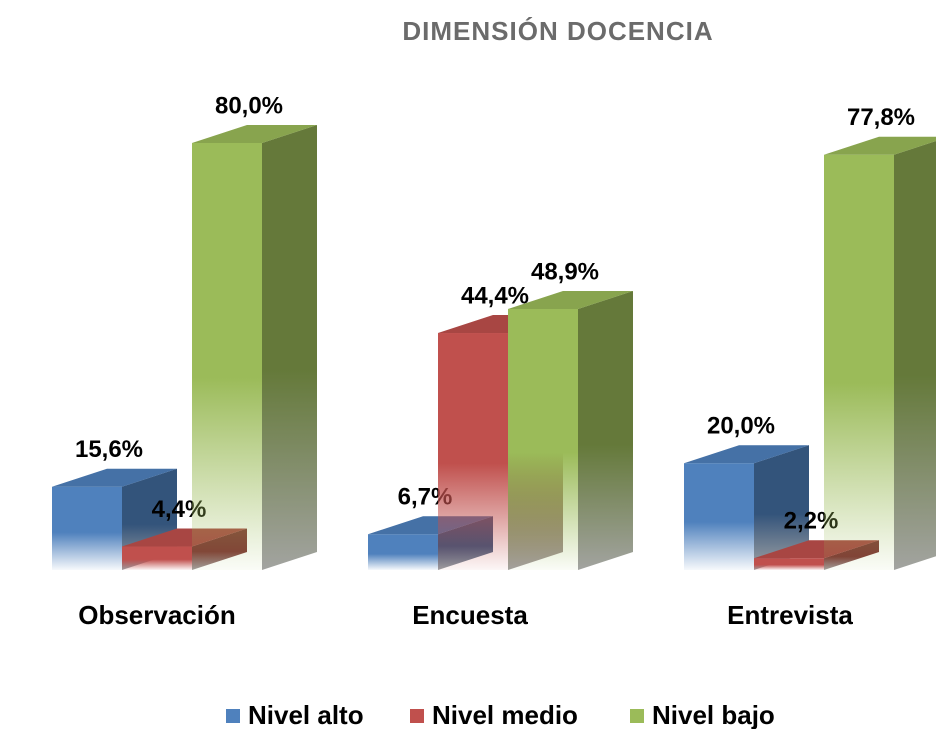 The height and width of the screenshot is (729, 936). What do you see at coordinates (713, 714) in the screenshot?
I see `legend-label: Nivel bajo` at bounding box center [713, 714].